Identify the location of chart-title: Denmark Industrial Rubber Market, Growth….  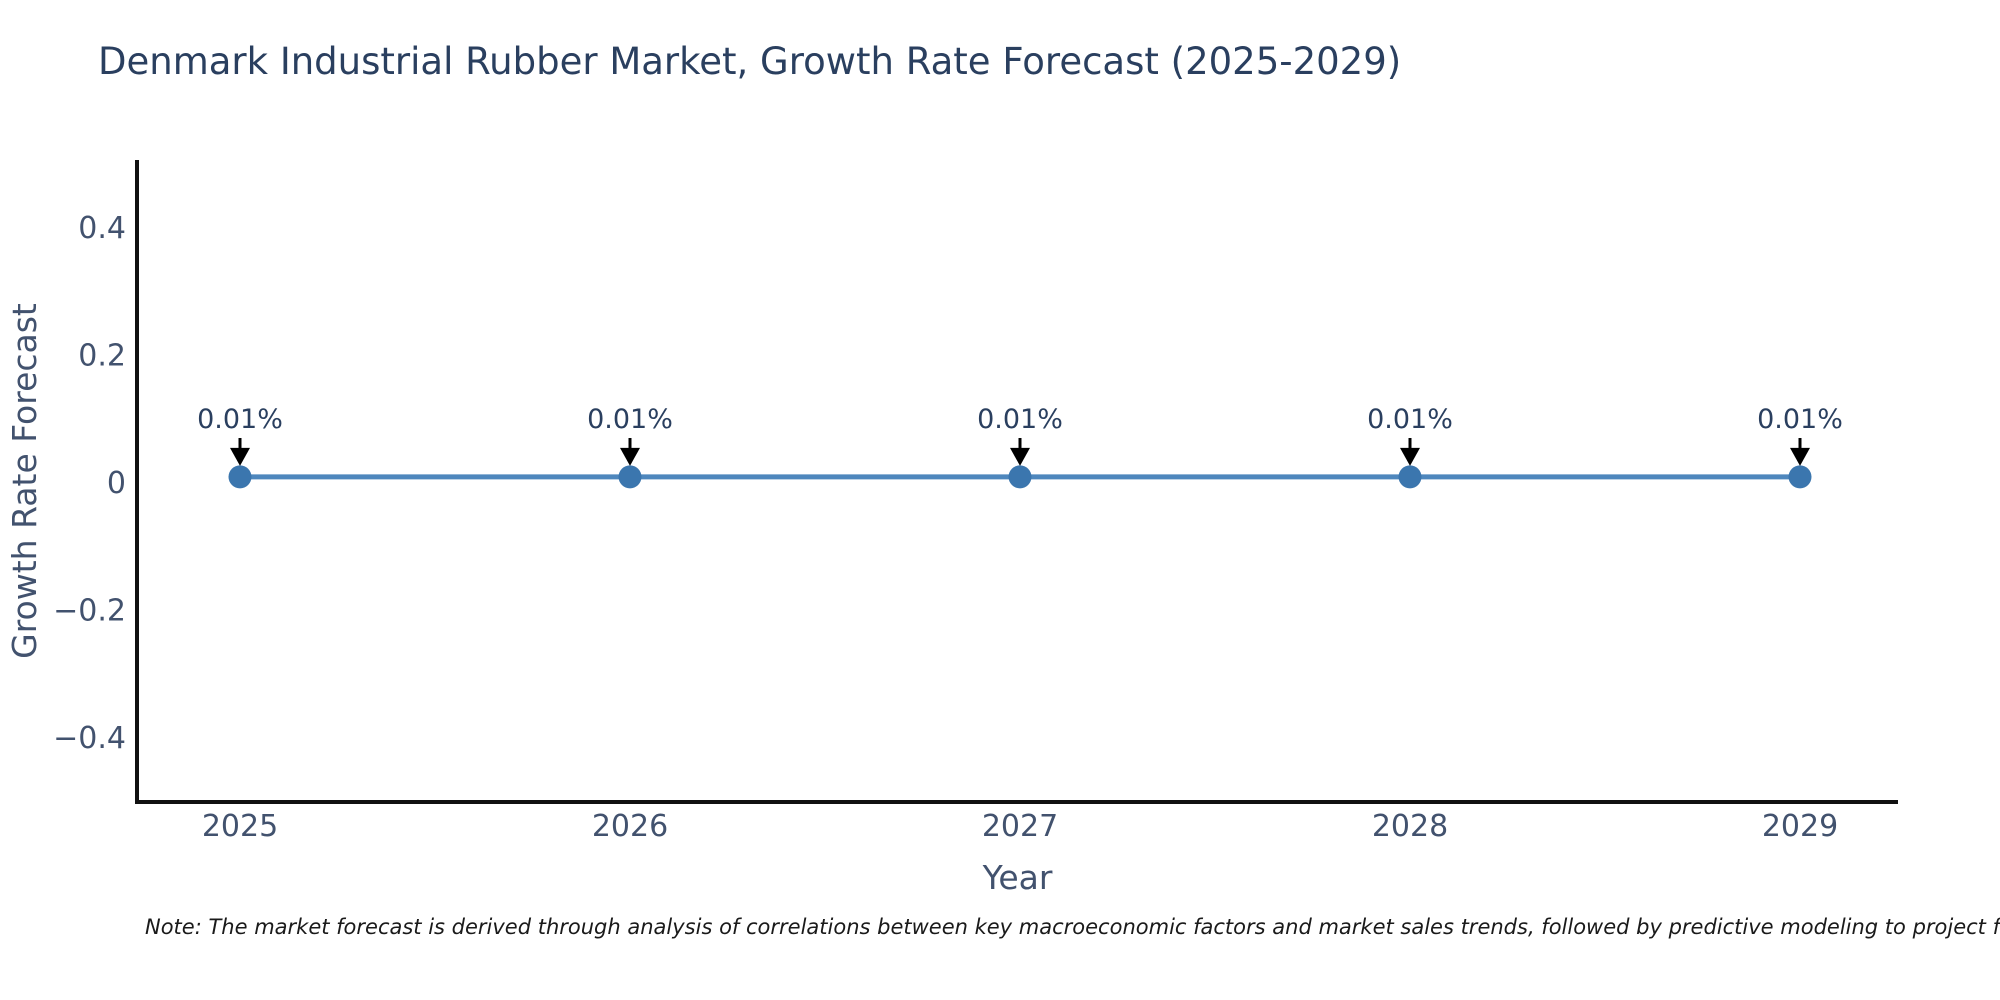
(750, 61).